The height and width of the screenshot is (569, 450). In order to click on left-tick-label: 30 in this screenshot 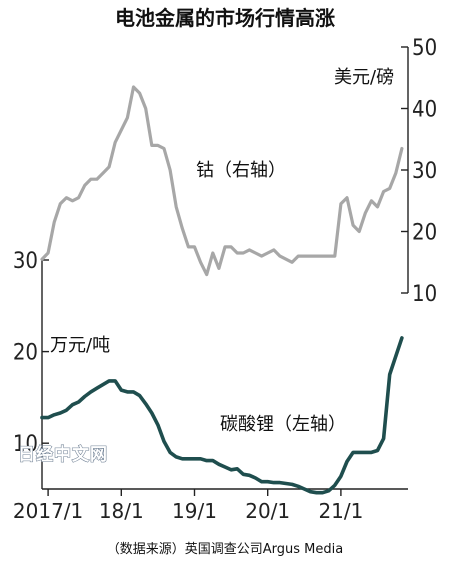, I will do `click(25, 261)`.